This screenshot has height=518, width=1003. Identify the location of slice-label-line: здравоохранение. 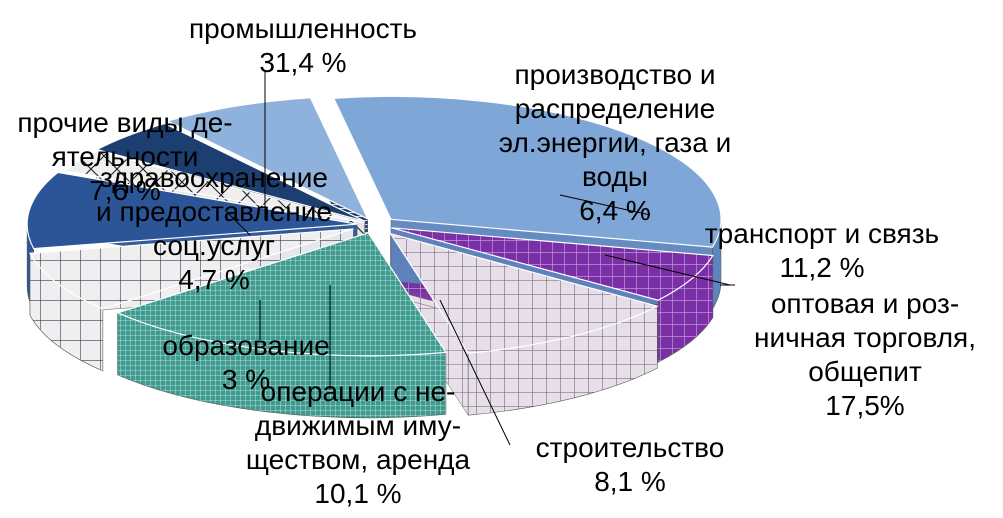
(214, 177).